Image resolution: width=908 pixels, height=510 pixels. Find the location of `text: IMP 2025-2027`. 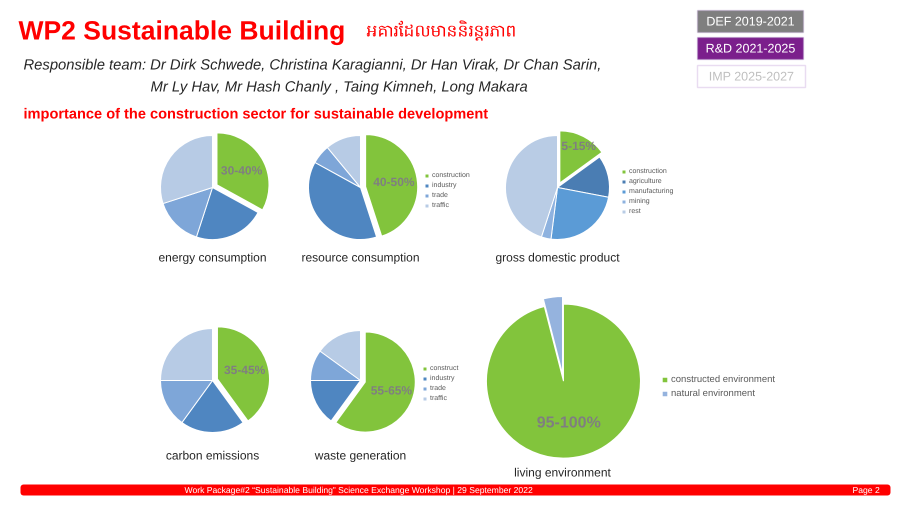

text: IMP 2025-2027 is located at coordinates (751, 77).